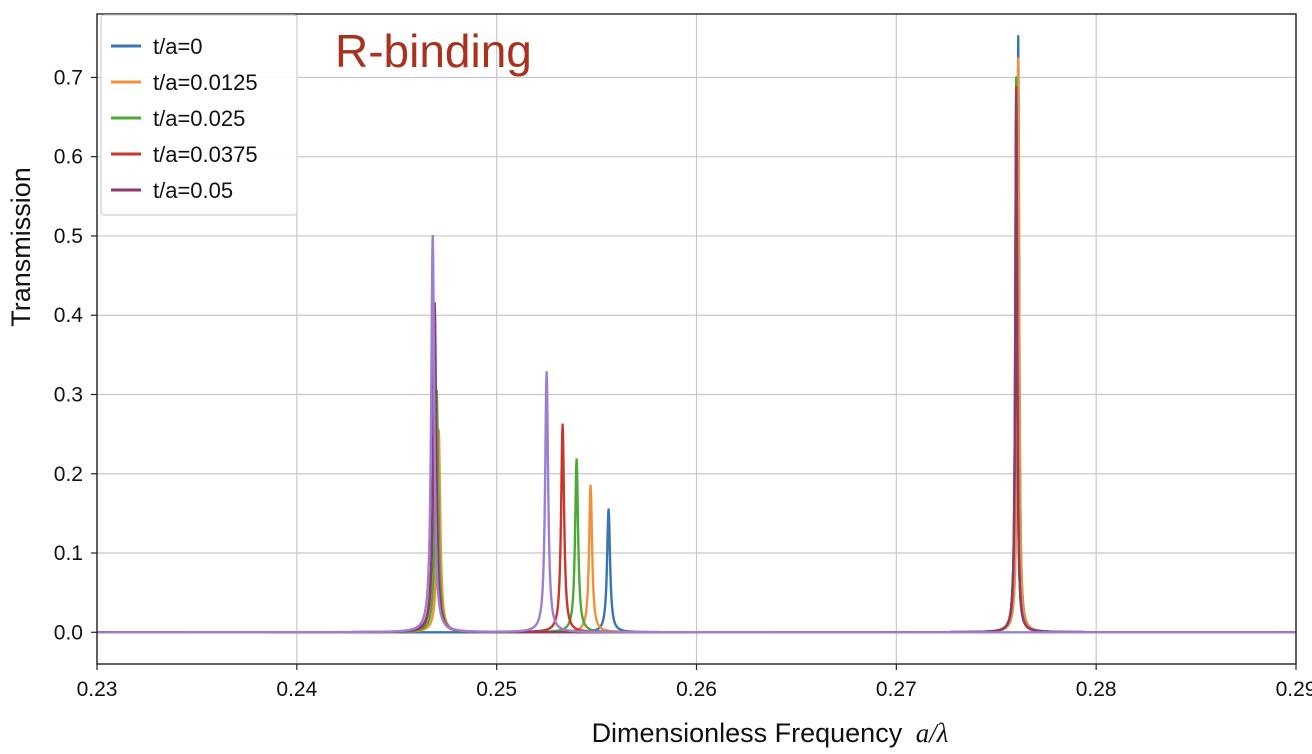 The width and height of the screenshot is (1312, 754). Describe the element at coordinates (205, 82) in the screenshot. I see `legend-label: t/a=0.0125` at that location.